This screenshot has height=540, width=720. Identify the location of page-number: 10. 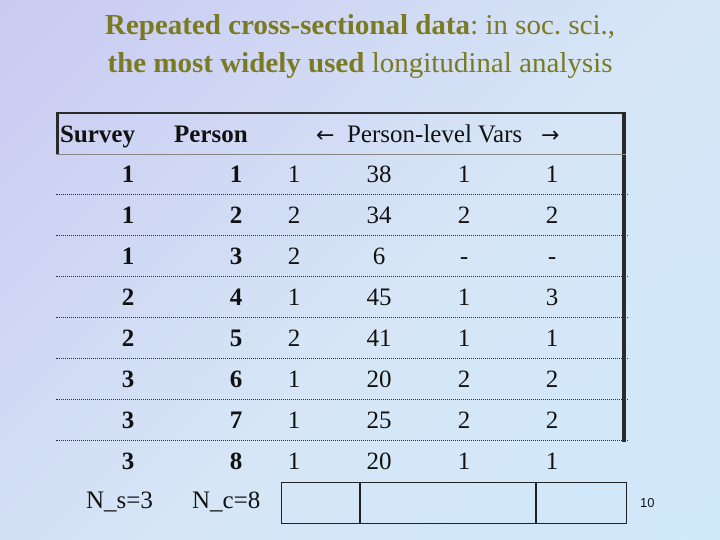
(647, 502).